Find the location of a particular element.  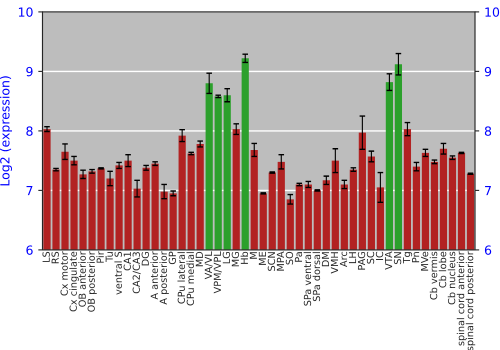

y2-tick-label: 8 is located at coordinates (488, 131).